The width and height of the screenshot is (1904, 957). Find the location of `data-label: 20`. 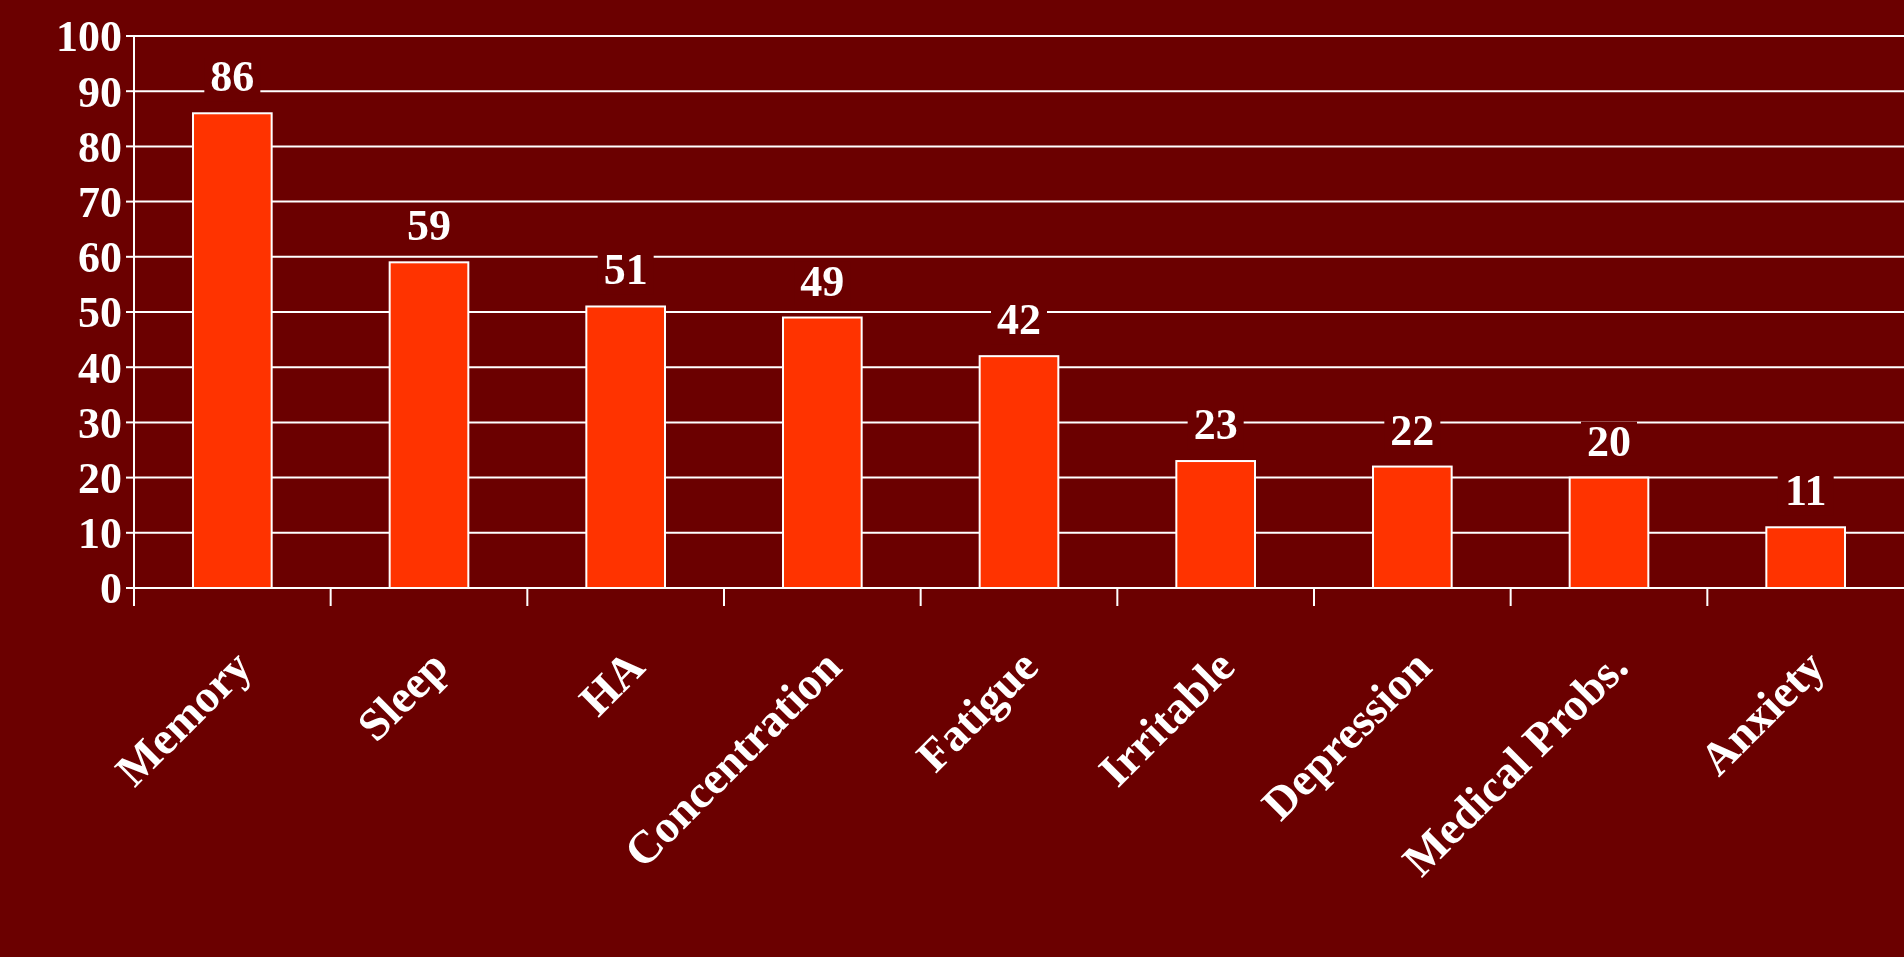

data-label: 20 is located at coordinates (1609, 441).